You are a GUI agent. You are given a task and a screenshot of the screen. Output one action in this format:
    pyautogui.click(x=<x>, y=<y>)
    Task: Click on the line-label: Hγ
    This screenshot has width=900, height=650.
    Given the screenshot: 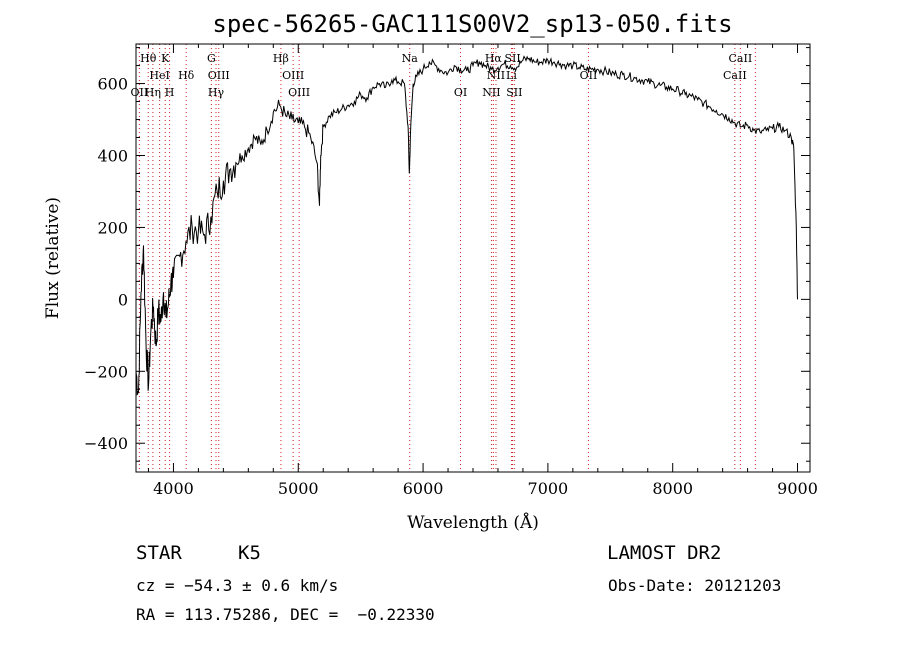 What is the action you would take?
    pyautogui.click(x=216, y=92)
    